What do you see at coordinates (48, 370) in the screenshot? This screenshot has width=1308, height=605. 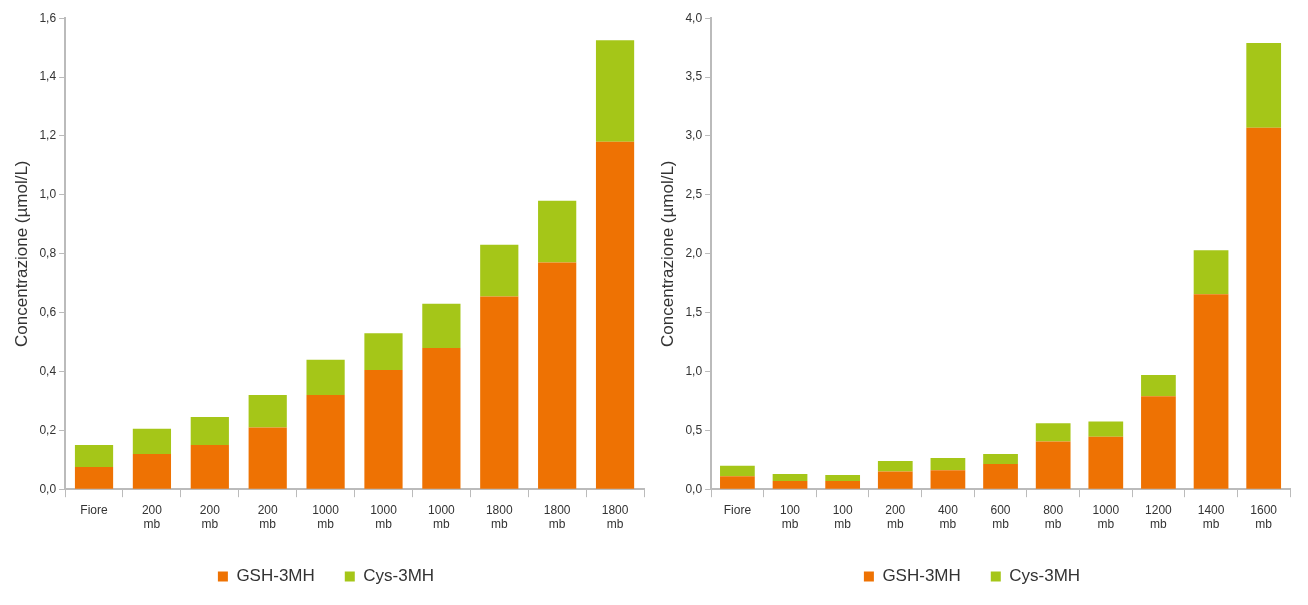 I see `y-tick-label: 0,4` at bounding box center [48, 370].